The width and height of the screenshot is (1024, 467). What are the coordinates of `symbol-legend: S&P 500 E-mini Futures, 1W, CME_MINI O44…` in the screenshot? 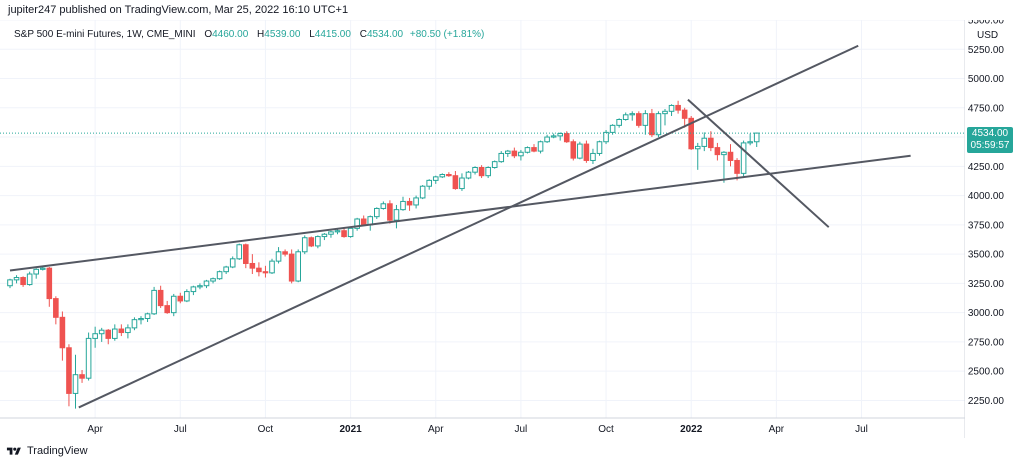 It's located at (249, 34).